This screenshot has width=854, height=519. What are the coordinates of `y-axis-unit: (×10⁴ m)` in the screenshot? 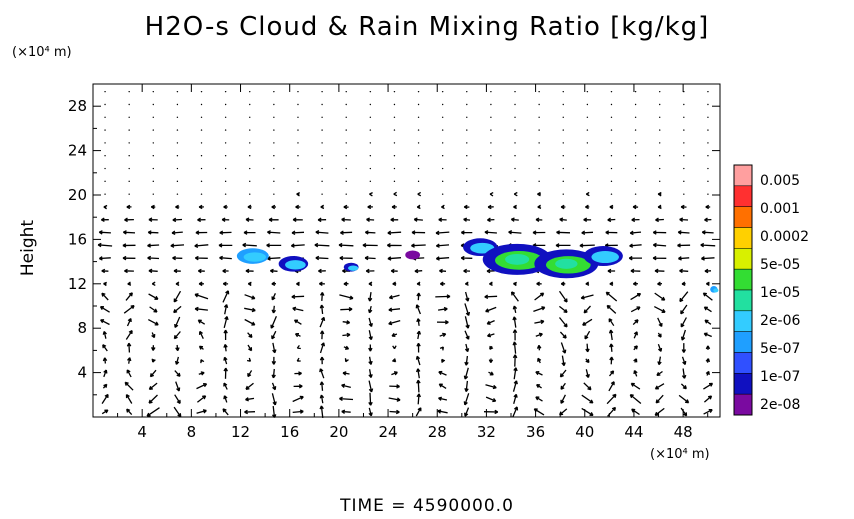 It's located at (42, 52).